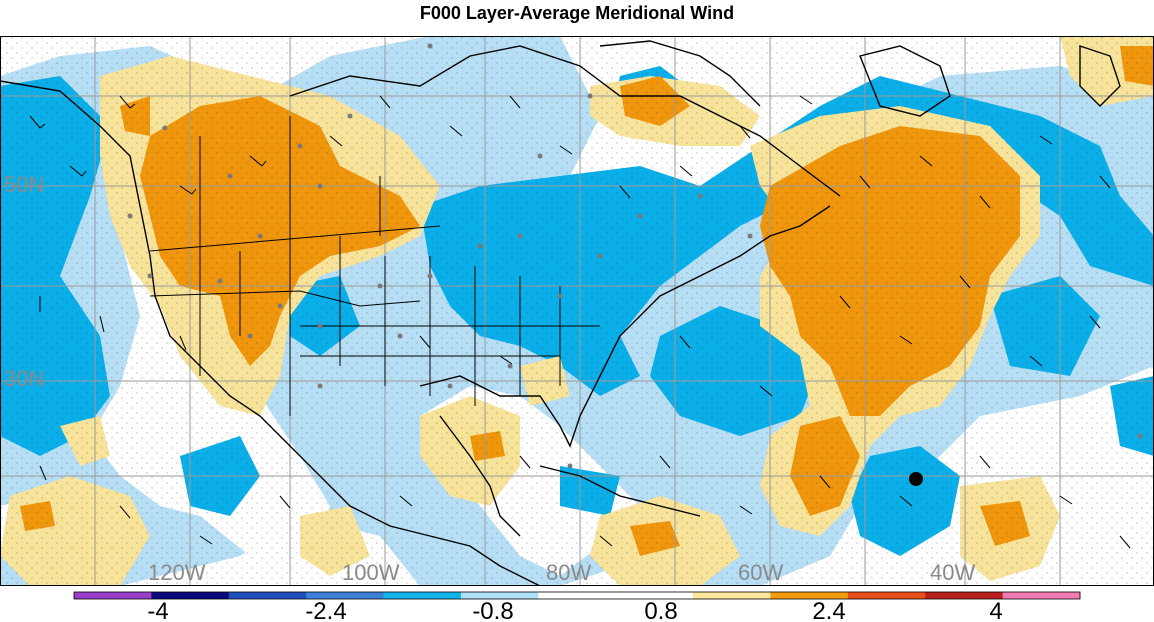 The width and height of the screenshot is (1154, 622). What do you see at coordinates (916, 479) in the screenshot?
I see `location-marker` at bounding box center [916, 479].